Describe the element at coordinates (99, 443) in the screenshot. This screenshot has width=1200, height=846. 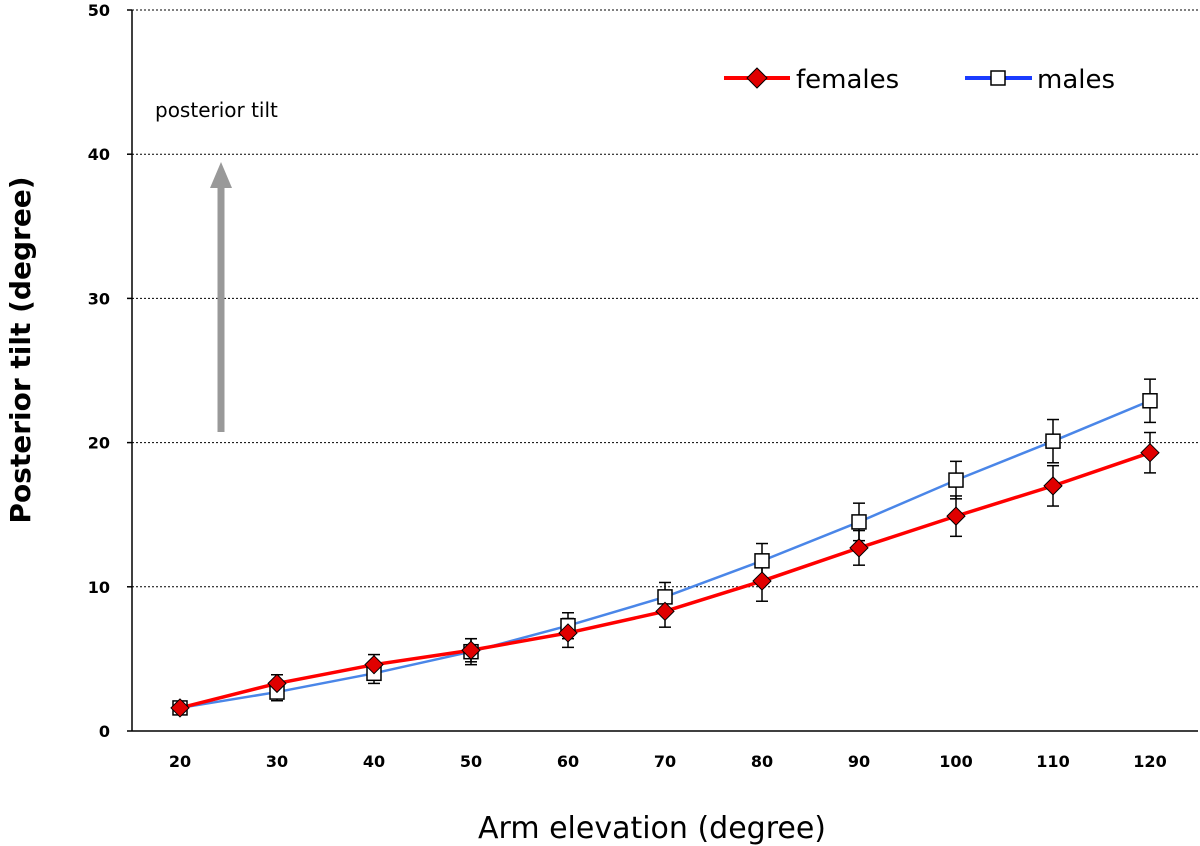
I see `y-tick-label: 20` at that location.